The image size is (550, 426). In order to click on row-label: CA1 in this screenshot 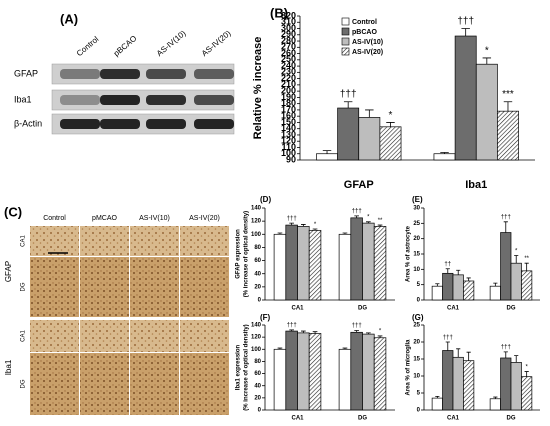, I will do `click(24, 336)`.